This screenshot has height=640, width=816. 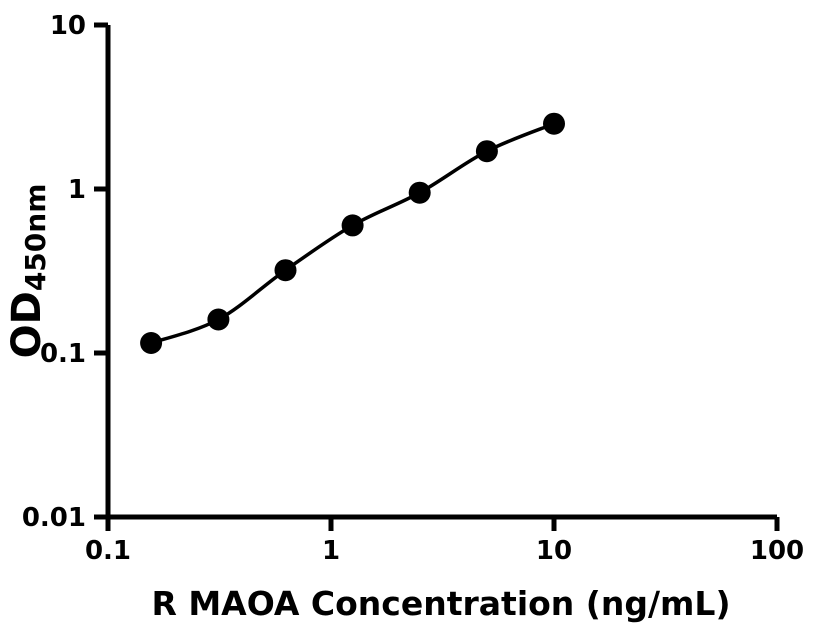 What do you see at coordinates (63, 354) in the screenshot?
I see `y-tick-label: 0.1` at bounding box center [63, 354].